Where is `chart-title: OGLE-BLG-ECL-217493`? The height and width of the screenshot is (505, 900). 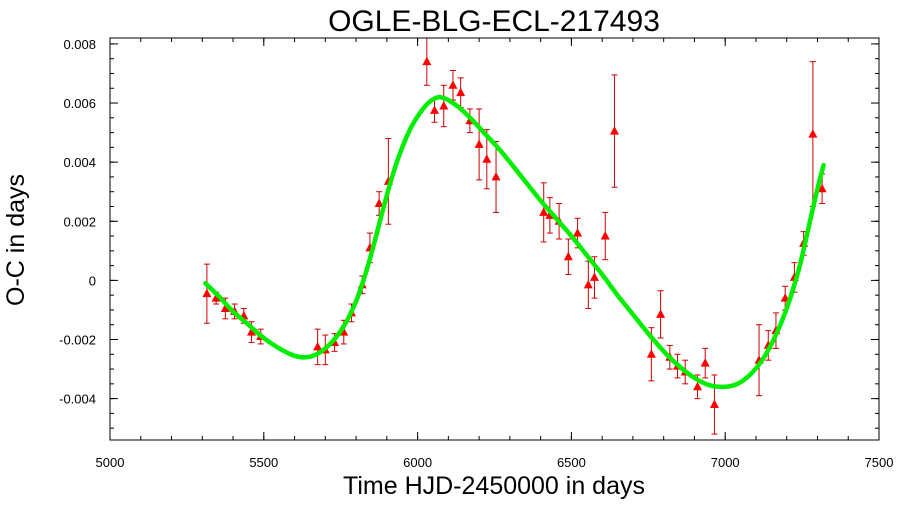
chart-title: OGLE-BLG-ECL-217493 is located at coordinates (494, 21).